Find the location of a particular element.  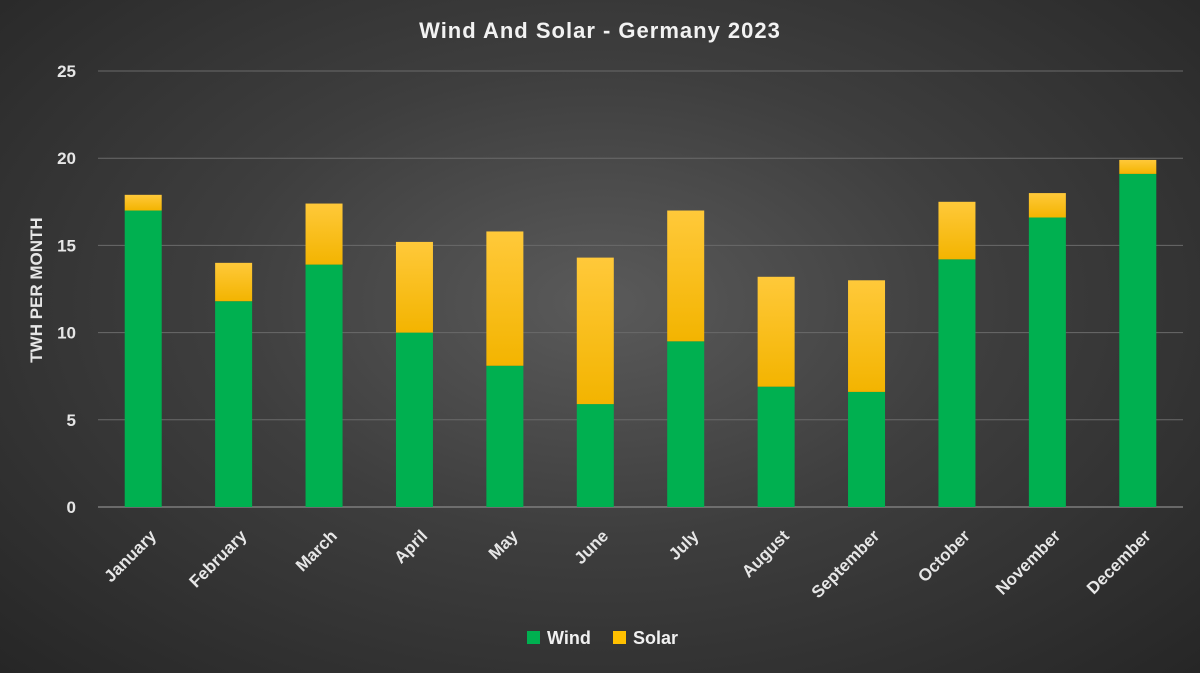

x-tick-label: August is located at coordinates (765, 553).